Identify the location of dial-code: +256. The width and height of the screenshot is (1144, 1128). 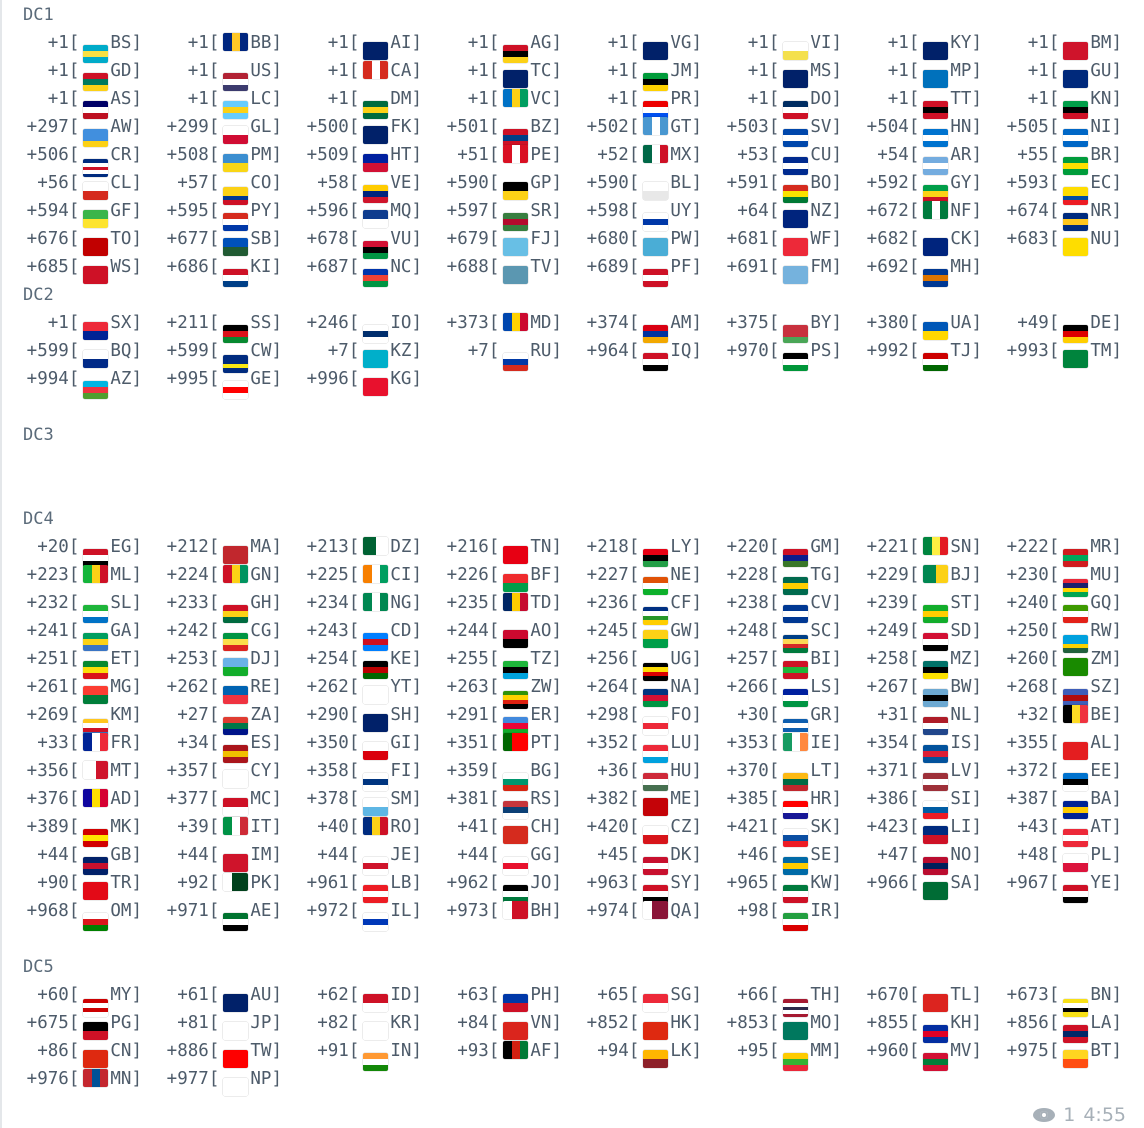
(607, 659).